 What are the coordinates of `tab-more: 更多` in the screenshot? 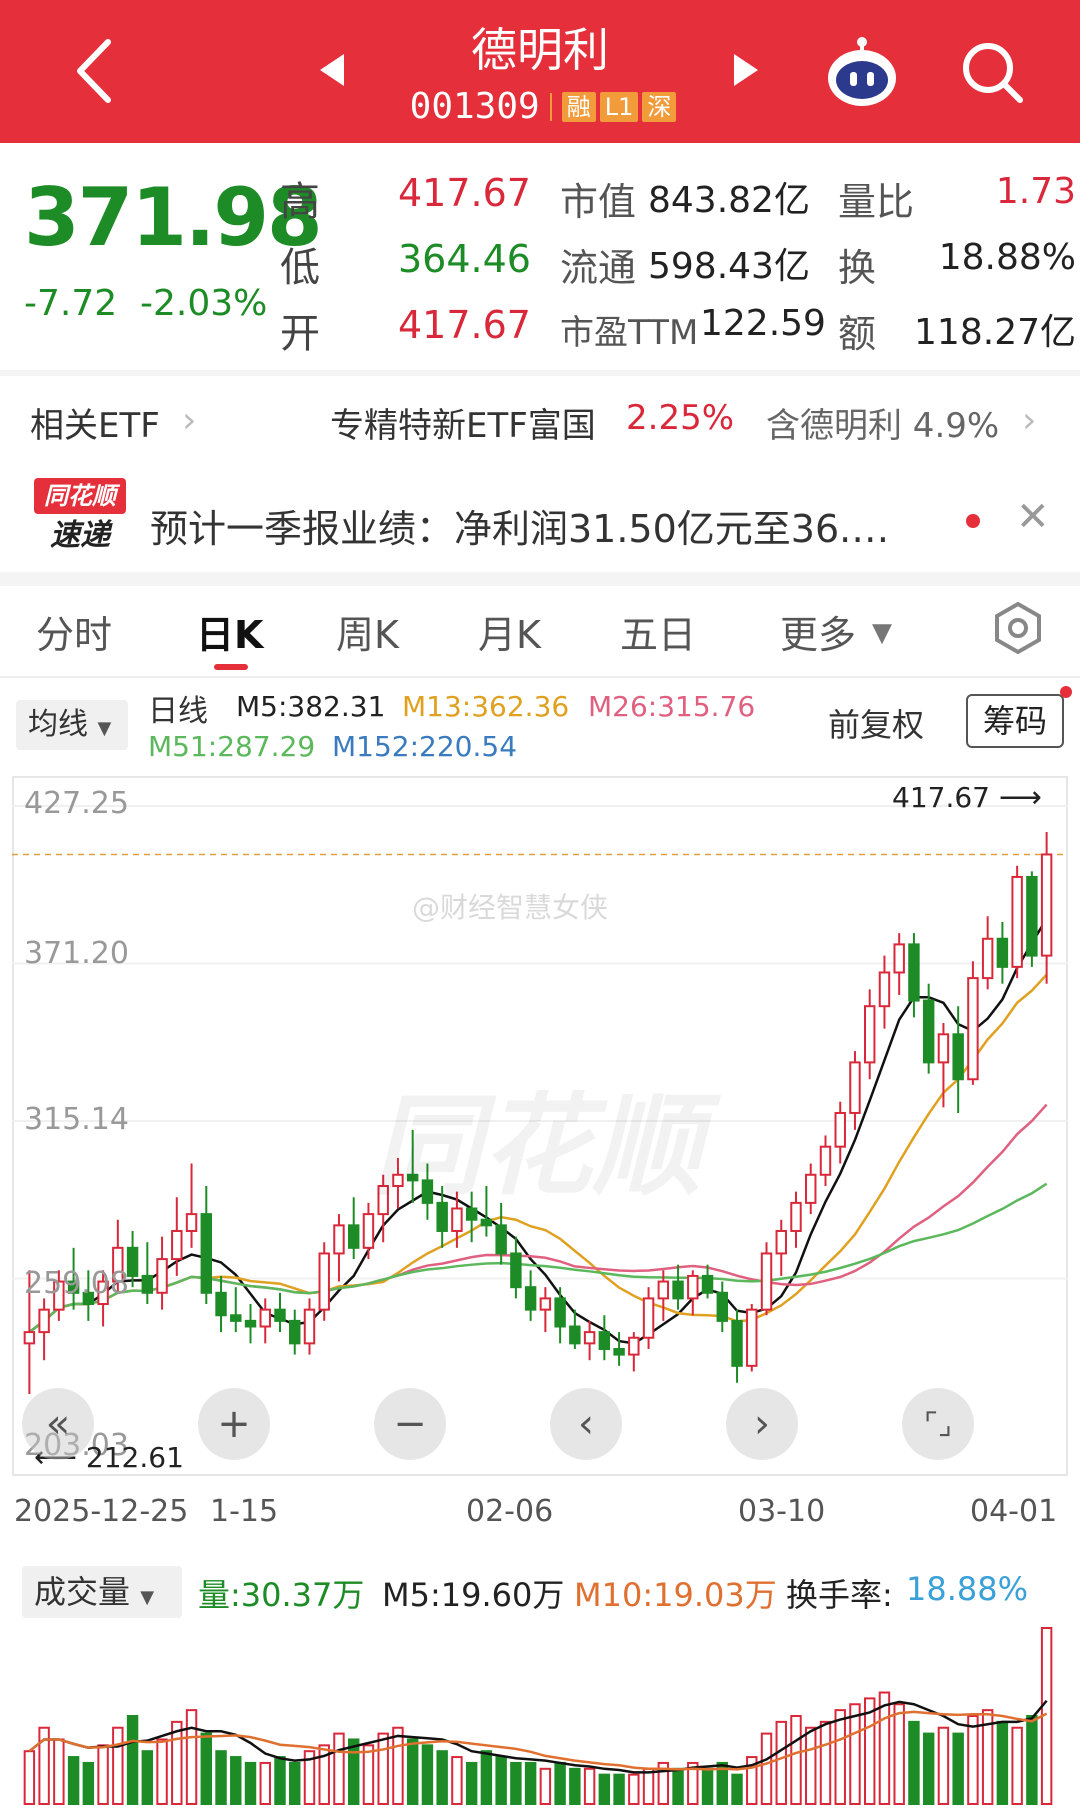 It's located at (818, 635).